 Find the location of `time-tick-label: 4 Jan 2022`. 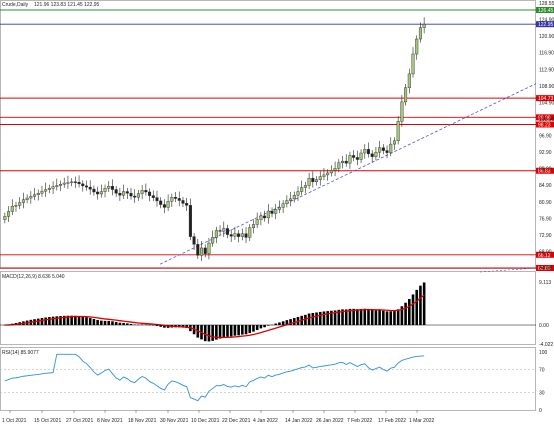

time-tick-label: 4 Jan 2022 is located at coordinates (265, 421).